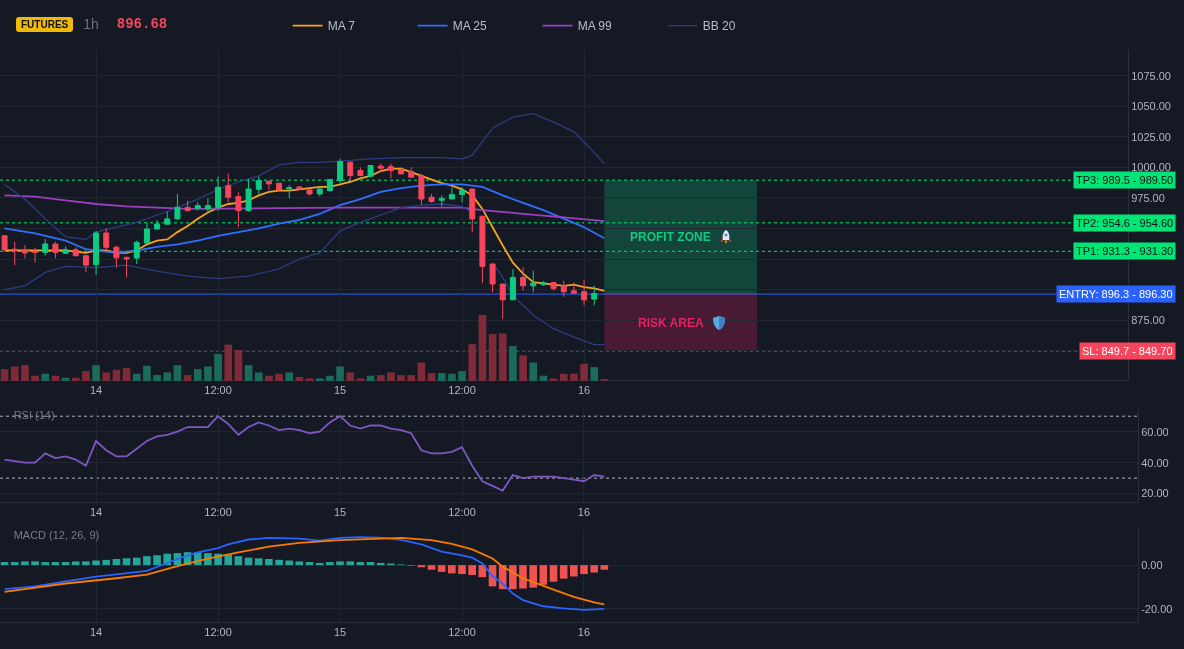 Image resolution: width=1184 pixels, height=649 pixels. I want to click on legend-label: BB 20, so click(719, 26).